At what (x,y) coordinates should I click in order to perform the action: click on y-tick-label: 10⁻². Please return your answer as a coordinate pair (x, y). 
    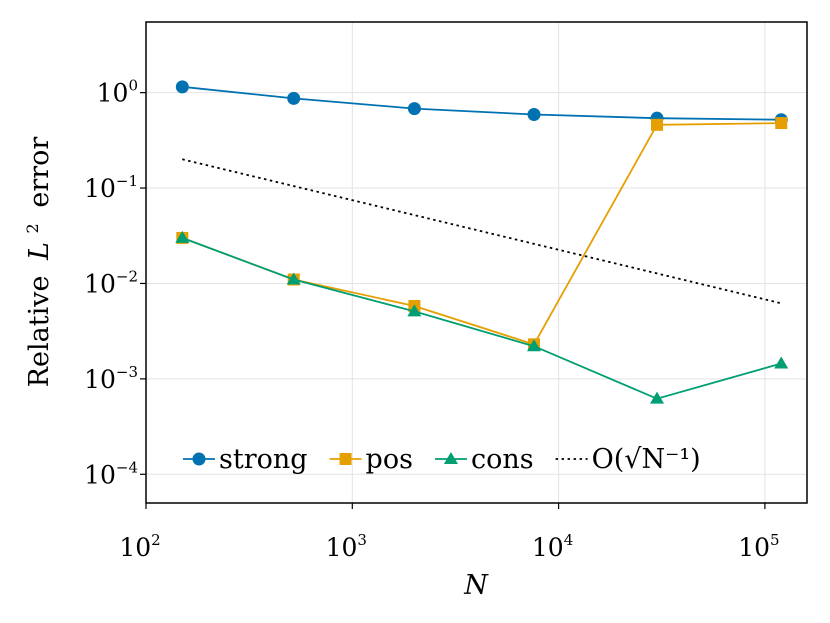
    Looking at the image, I should click on (111, 282).